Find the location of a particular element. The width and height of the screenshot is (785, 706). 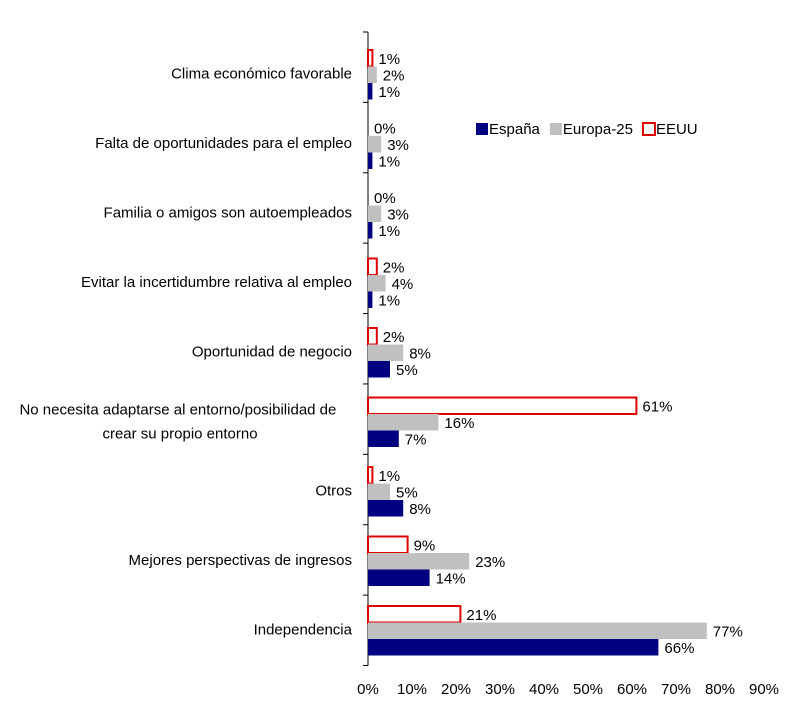

x-tick-label: 0% is located at coordinates (368, 689).